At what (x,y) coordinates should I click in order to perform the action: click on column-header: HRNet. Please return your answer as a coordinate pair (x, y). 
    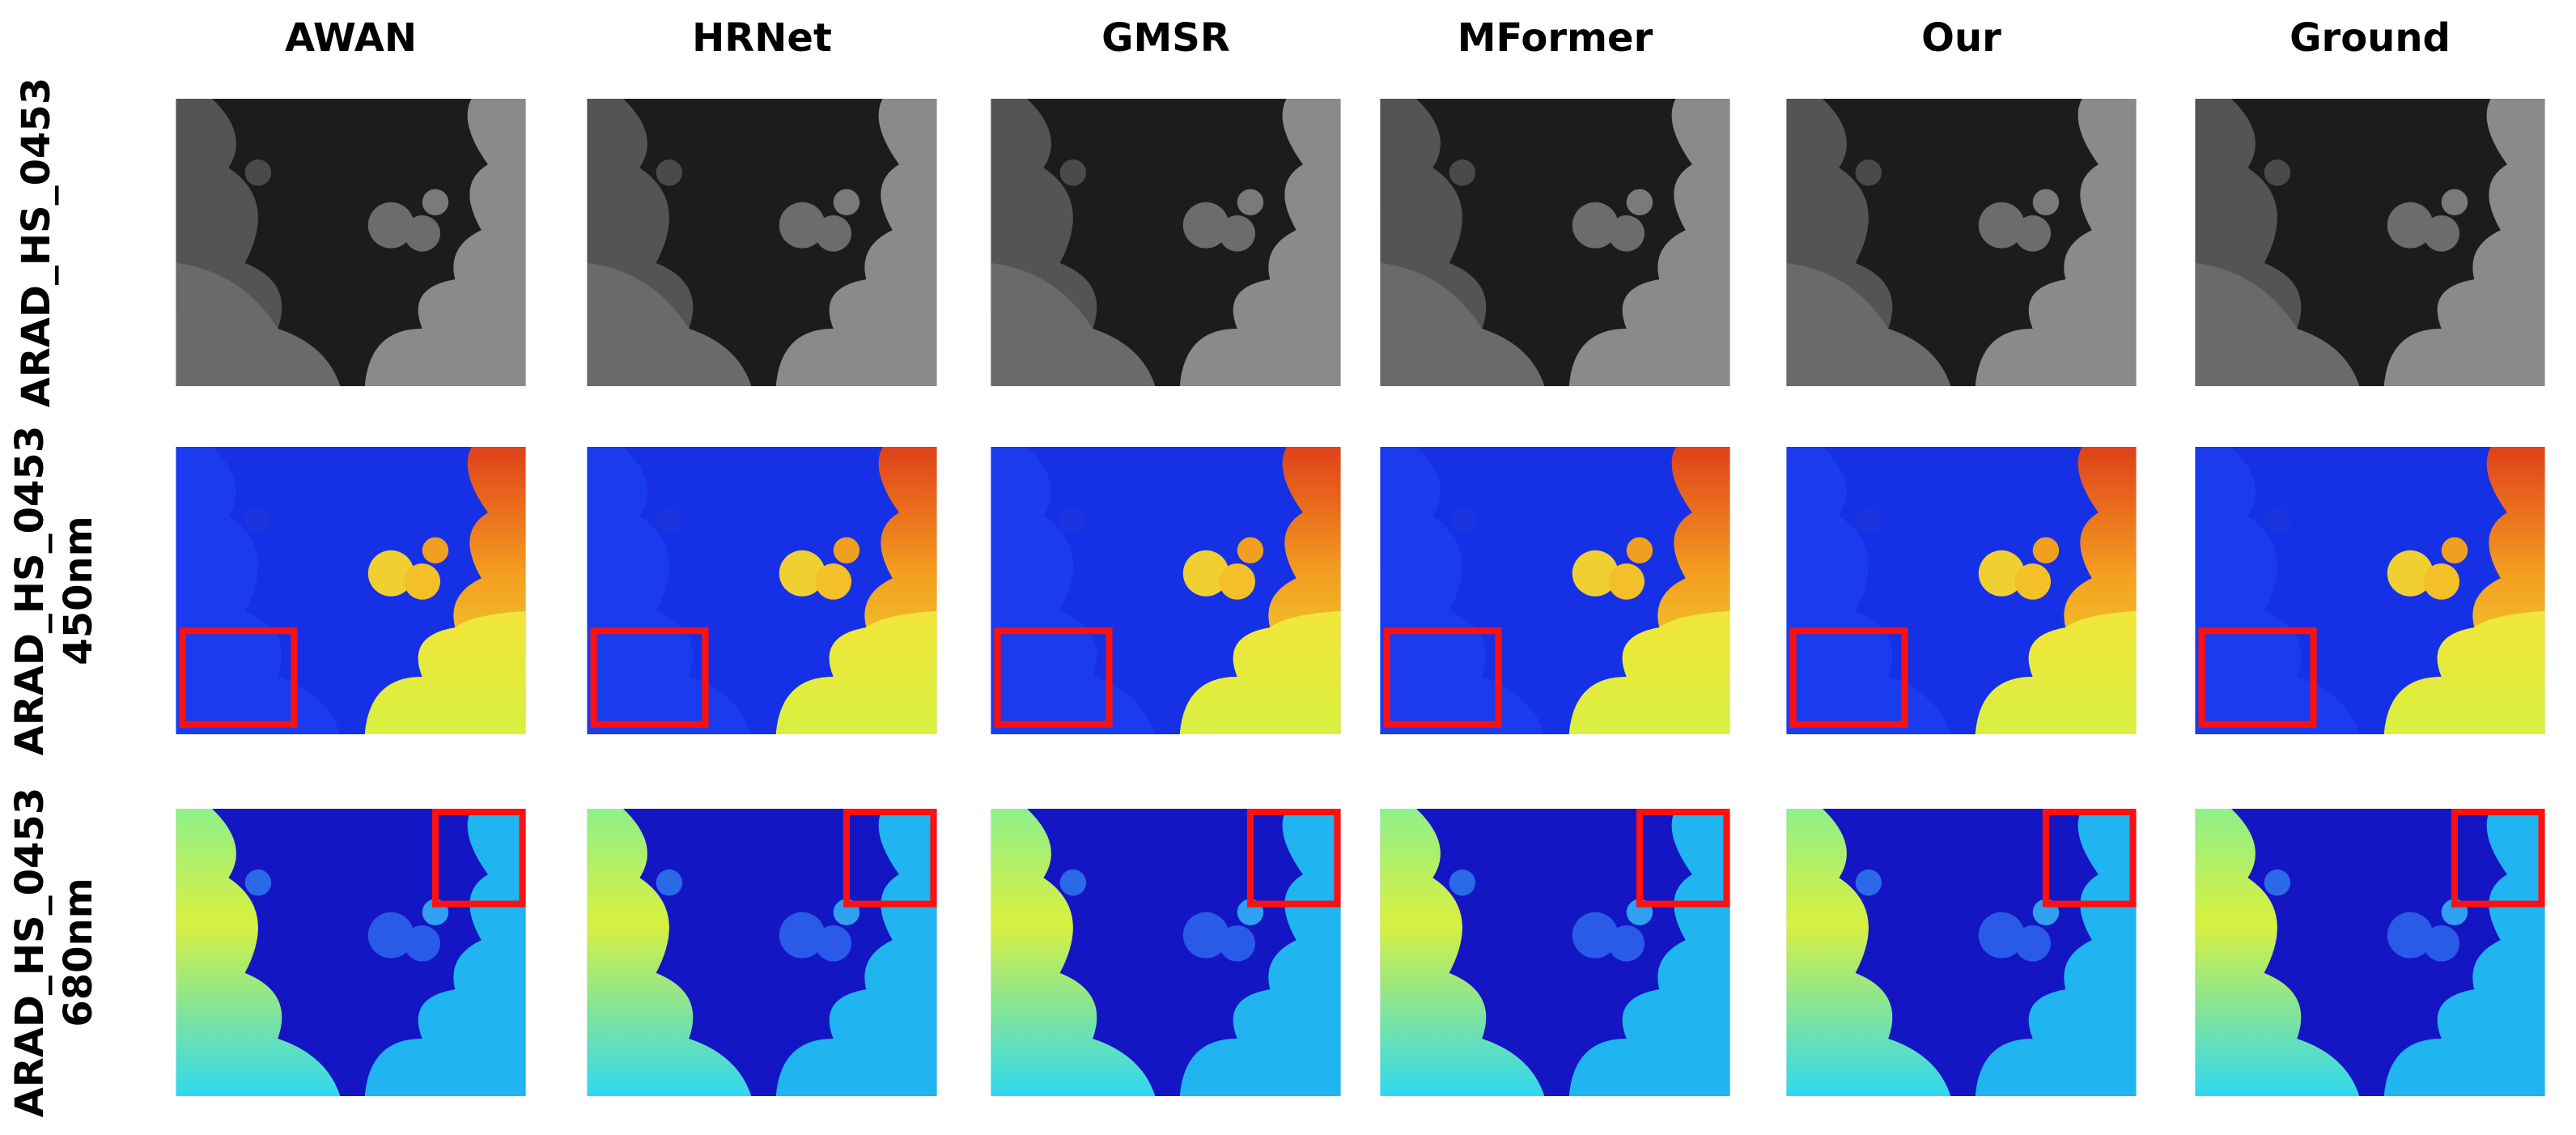
    Looking at the image, I should click on (762, 38).